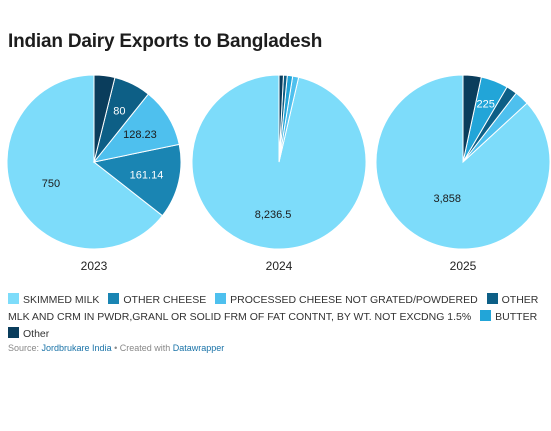 Image resolution: width=551 pixels, height=431 pixels. Describe the element at coordinates (36, 334) in the screenshot. I see `legend-label: Other` at that location.